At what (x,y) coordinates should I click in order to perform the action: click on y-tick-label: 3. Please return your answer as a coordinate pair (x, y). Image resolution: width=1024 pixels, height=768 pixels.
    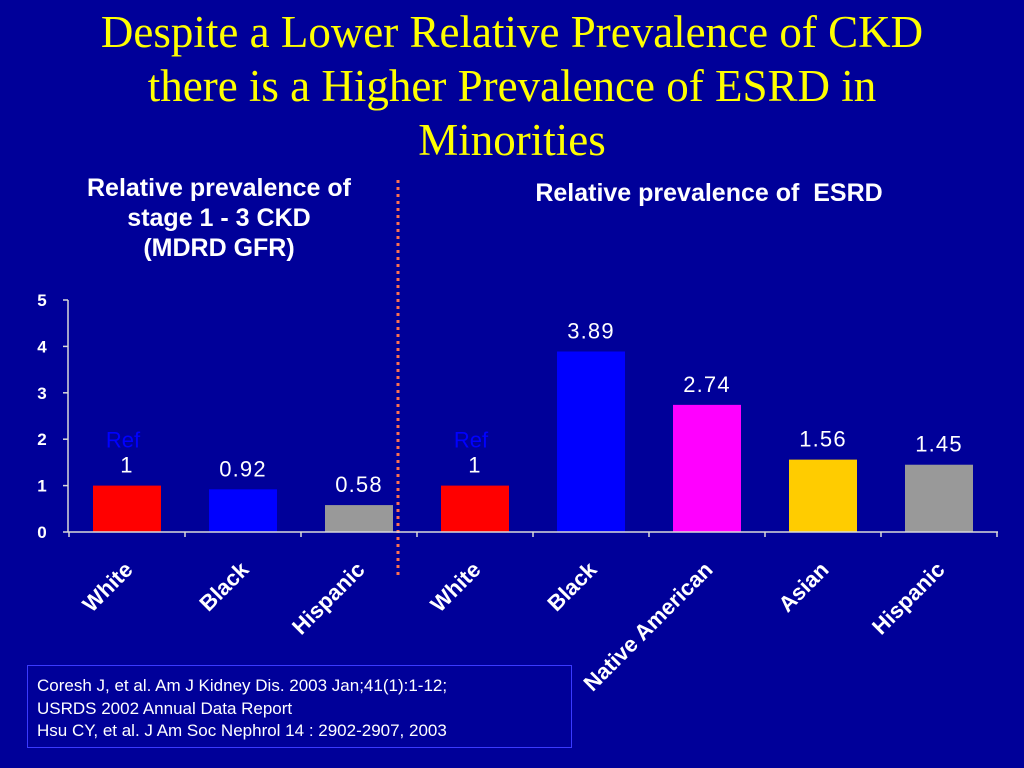
    Looking at the image, I should click on (41, 393).